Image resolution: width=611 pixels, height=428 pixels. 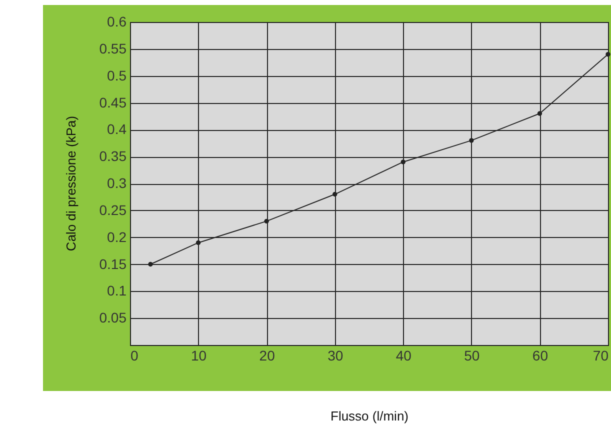 What do you see at coordinates (117, 183) in the screenshot?
I see `y-tick-label: 0.3` at bounding box center [117, 183].